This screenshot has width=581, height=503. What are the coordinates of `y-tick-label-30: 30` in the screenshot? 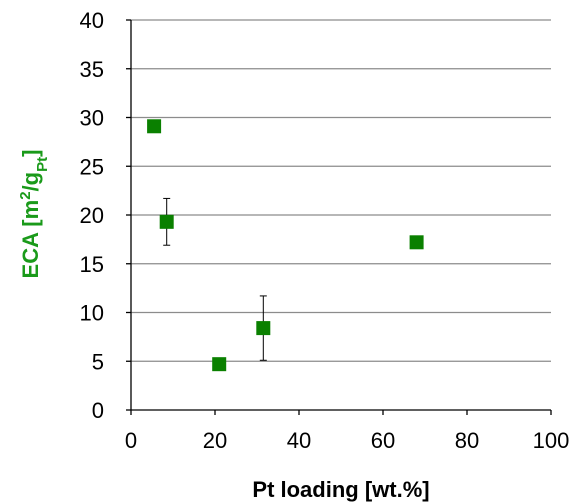 It's located at (92, 118).